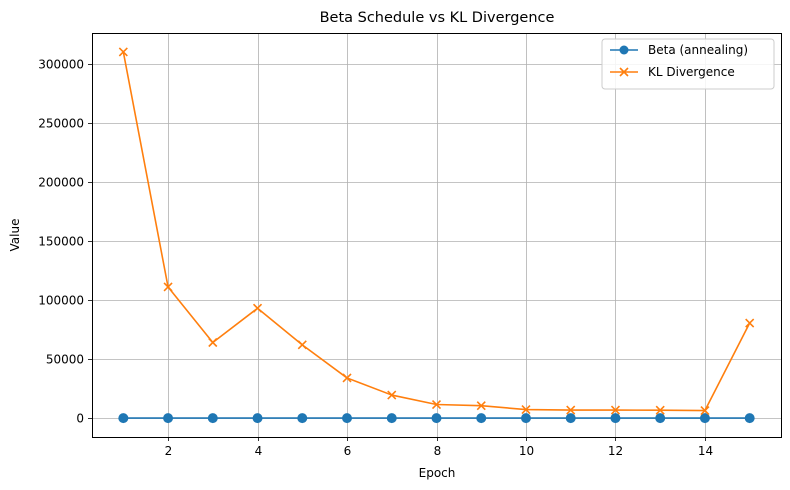 This screenshot has width=790, height=490. I want to click on x-tick-label: 4, so click(259, 451).